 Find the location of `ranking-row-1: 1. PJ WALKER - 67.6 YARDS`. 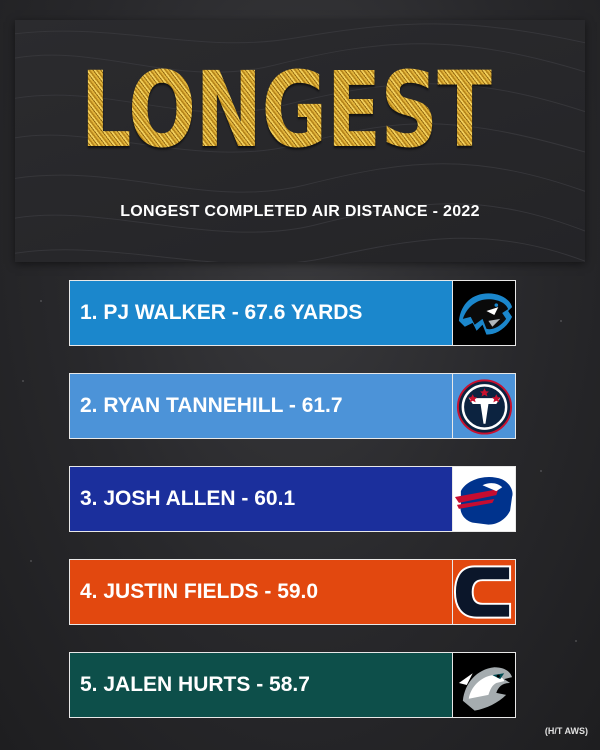

ranking-row-1: 1. PJ WALKER - 67.6 YARDS is located at coordinates (292, 313).